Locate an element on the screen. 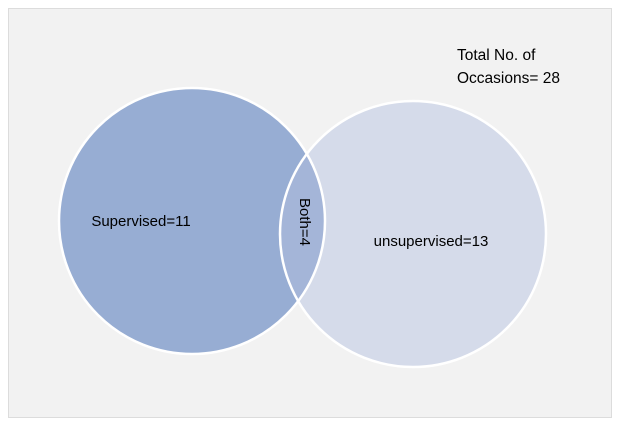  both-label: Both=4 is located at coordinates (304, 222).